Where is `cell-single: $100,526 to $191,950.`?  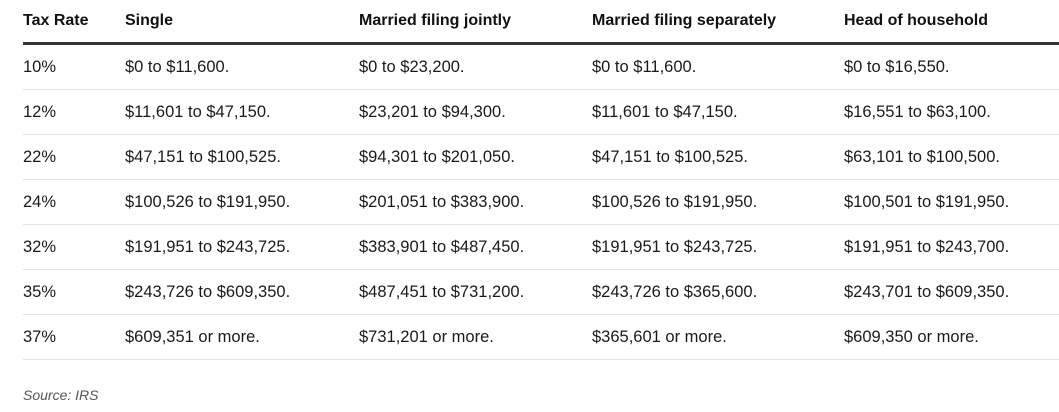 cell-single: $100,526 to $191,950. is located at coordinates (242, 202).